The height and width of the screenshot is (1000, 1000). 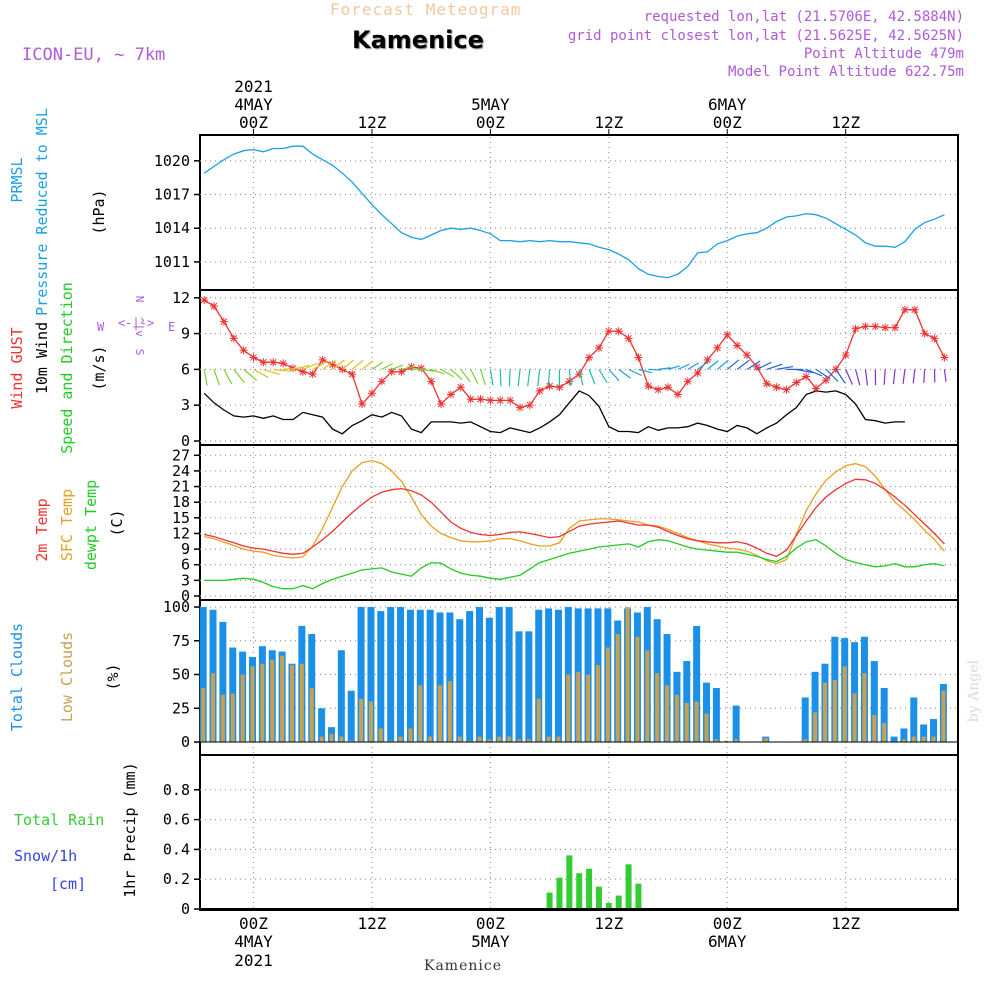 I want to click on y-tick-label: 21, so click(x=181, y=487).